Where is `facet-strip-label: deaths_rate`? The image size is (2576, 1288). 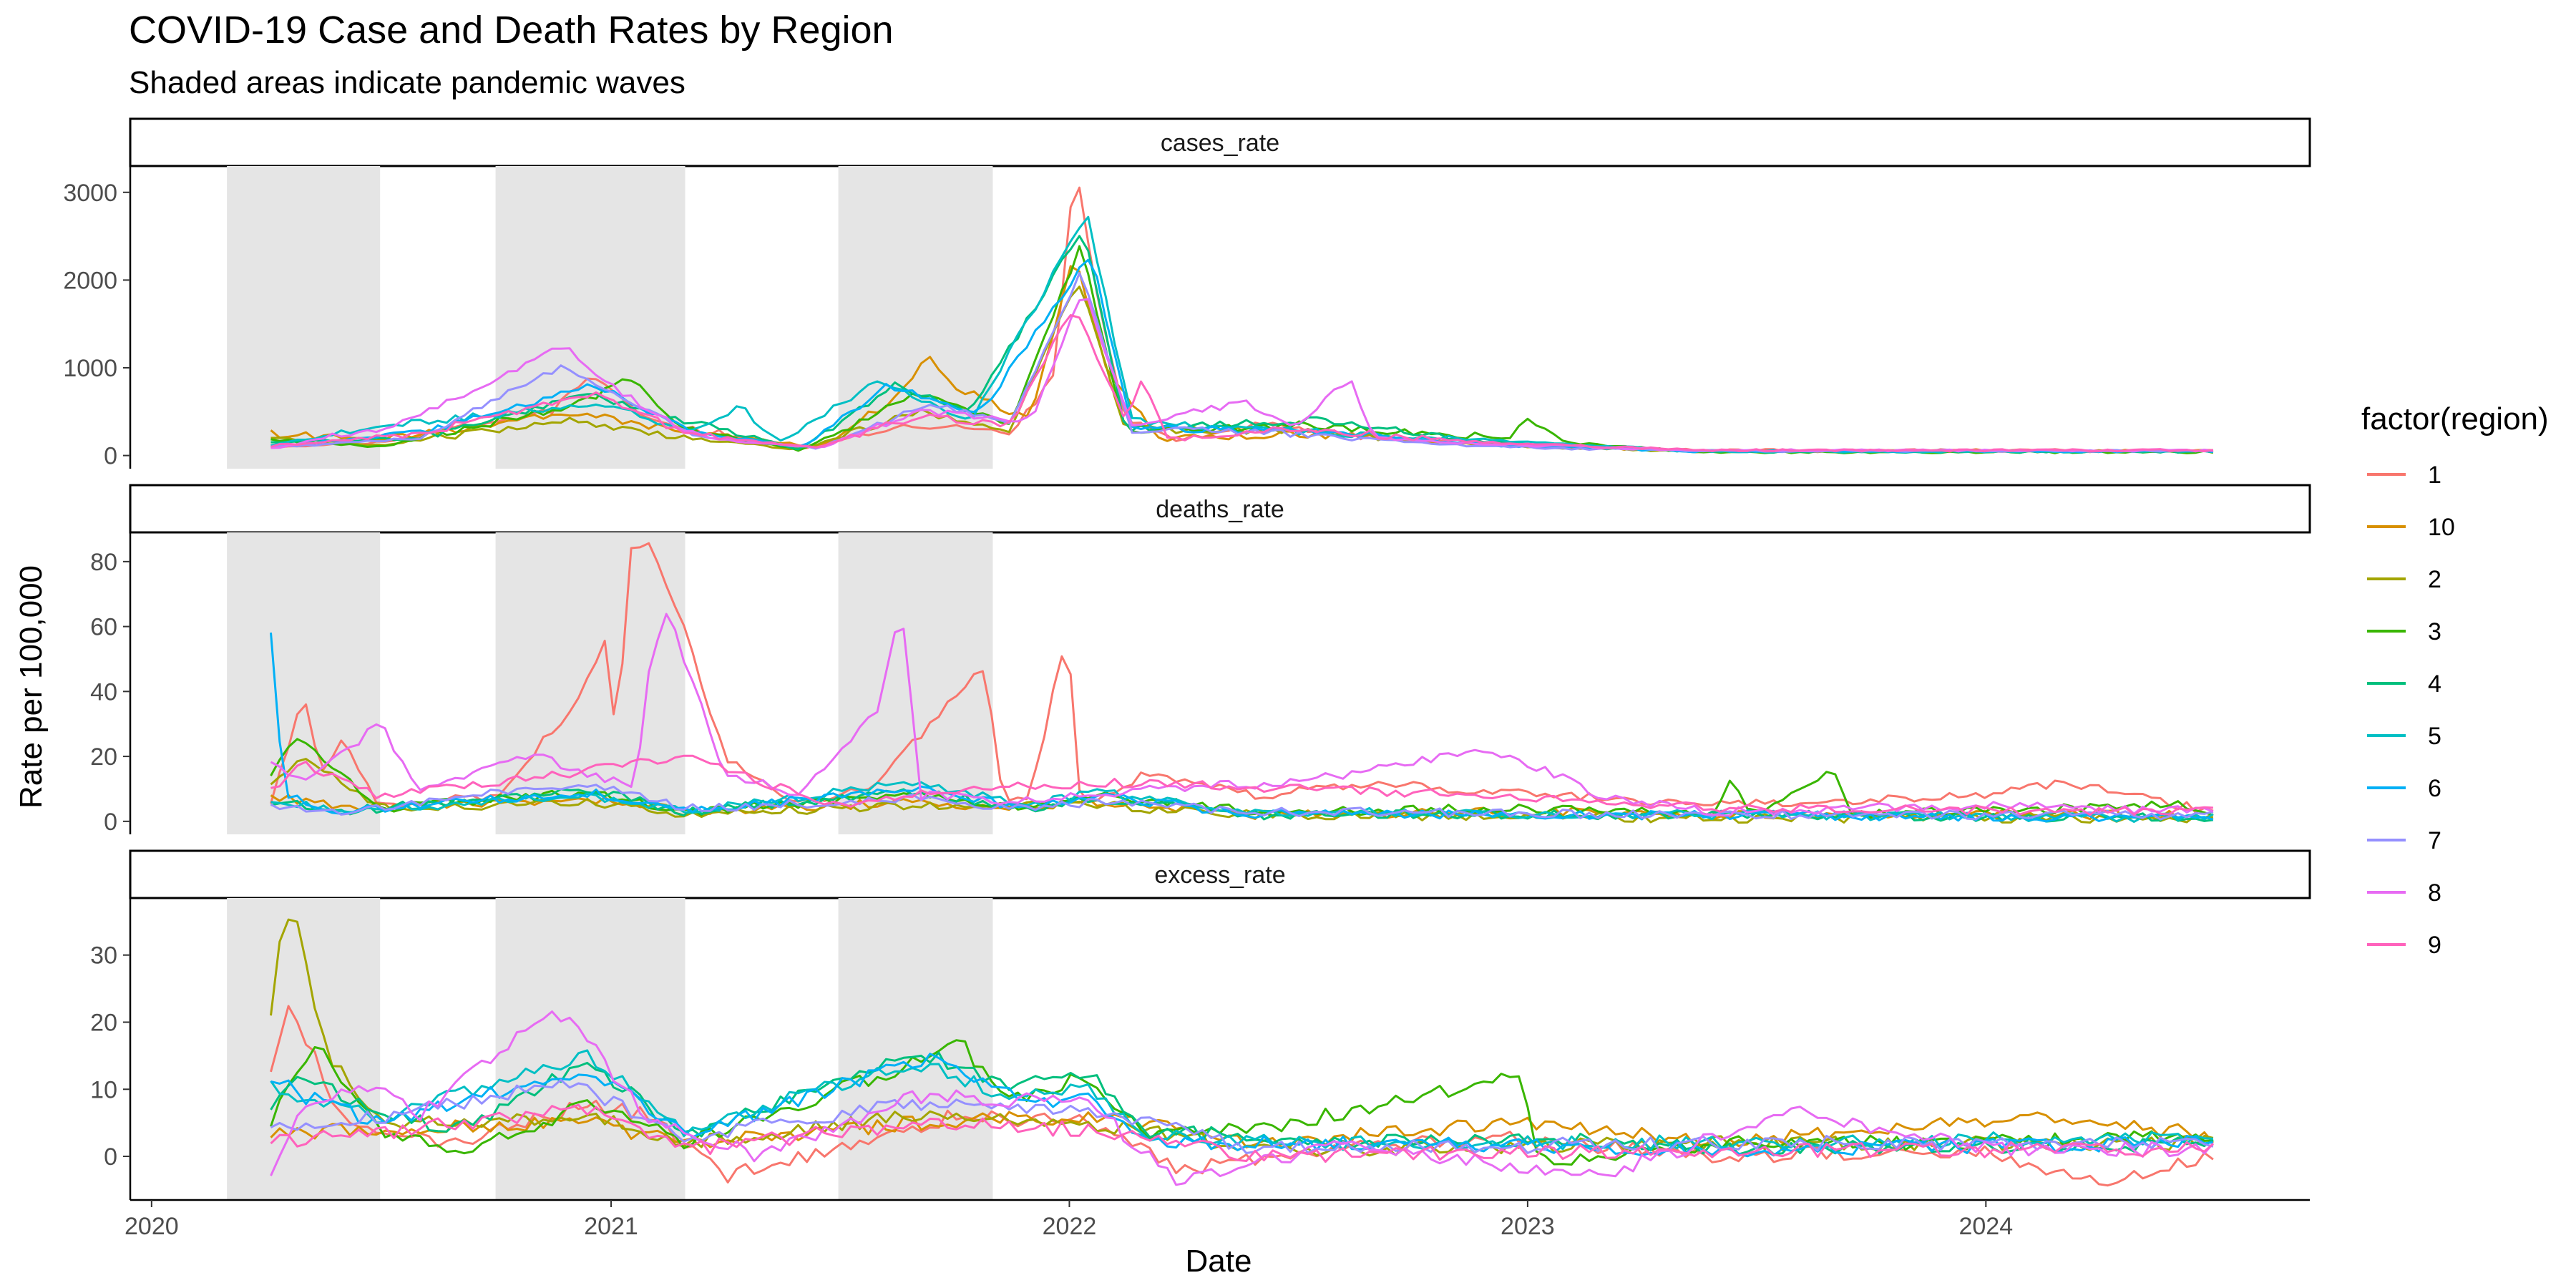 facet-strip-label: deaths_rate is located at coordinates (1220, 509).